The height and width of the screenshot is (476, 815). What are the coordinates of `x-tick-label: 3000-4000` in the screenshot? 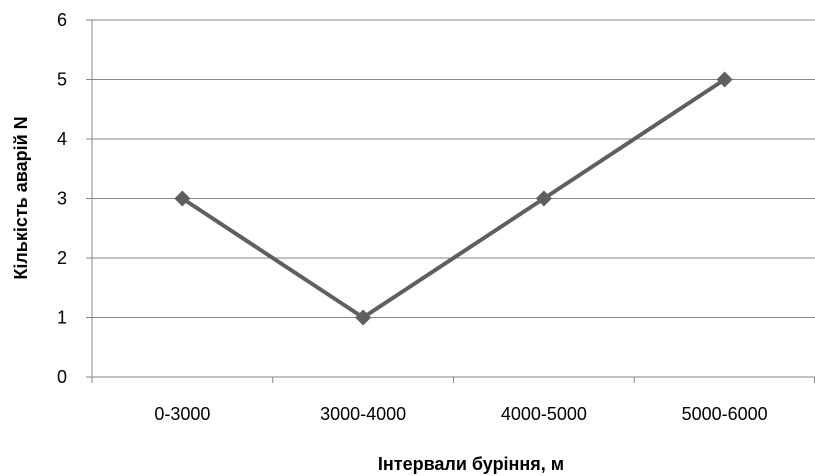 It's located at (363, 414).